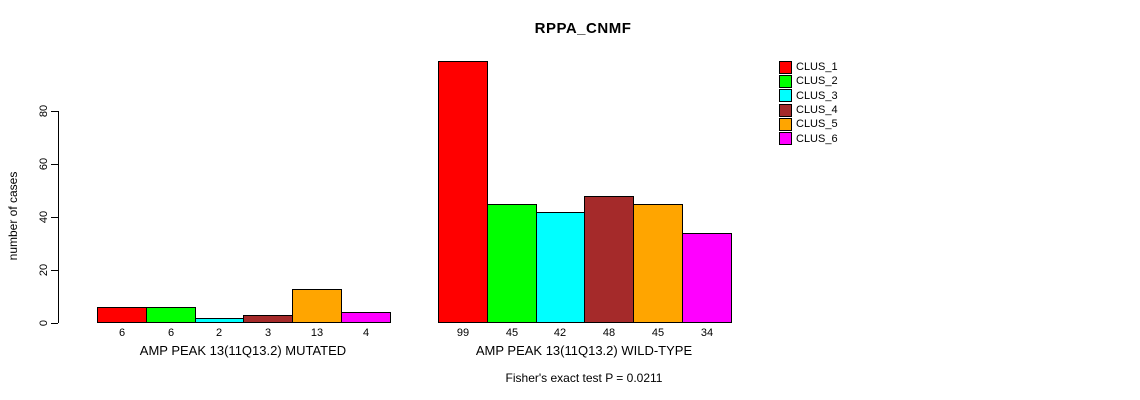  I want to click on legend-item: CLUS_1, so click(808, 67).